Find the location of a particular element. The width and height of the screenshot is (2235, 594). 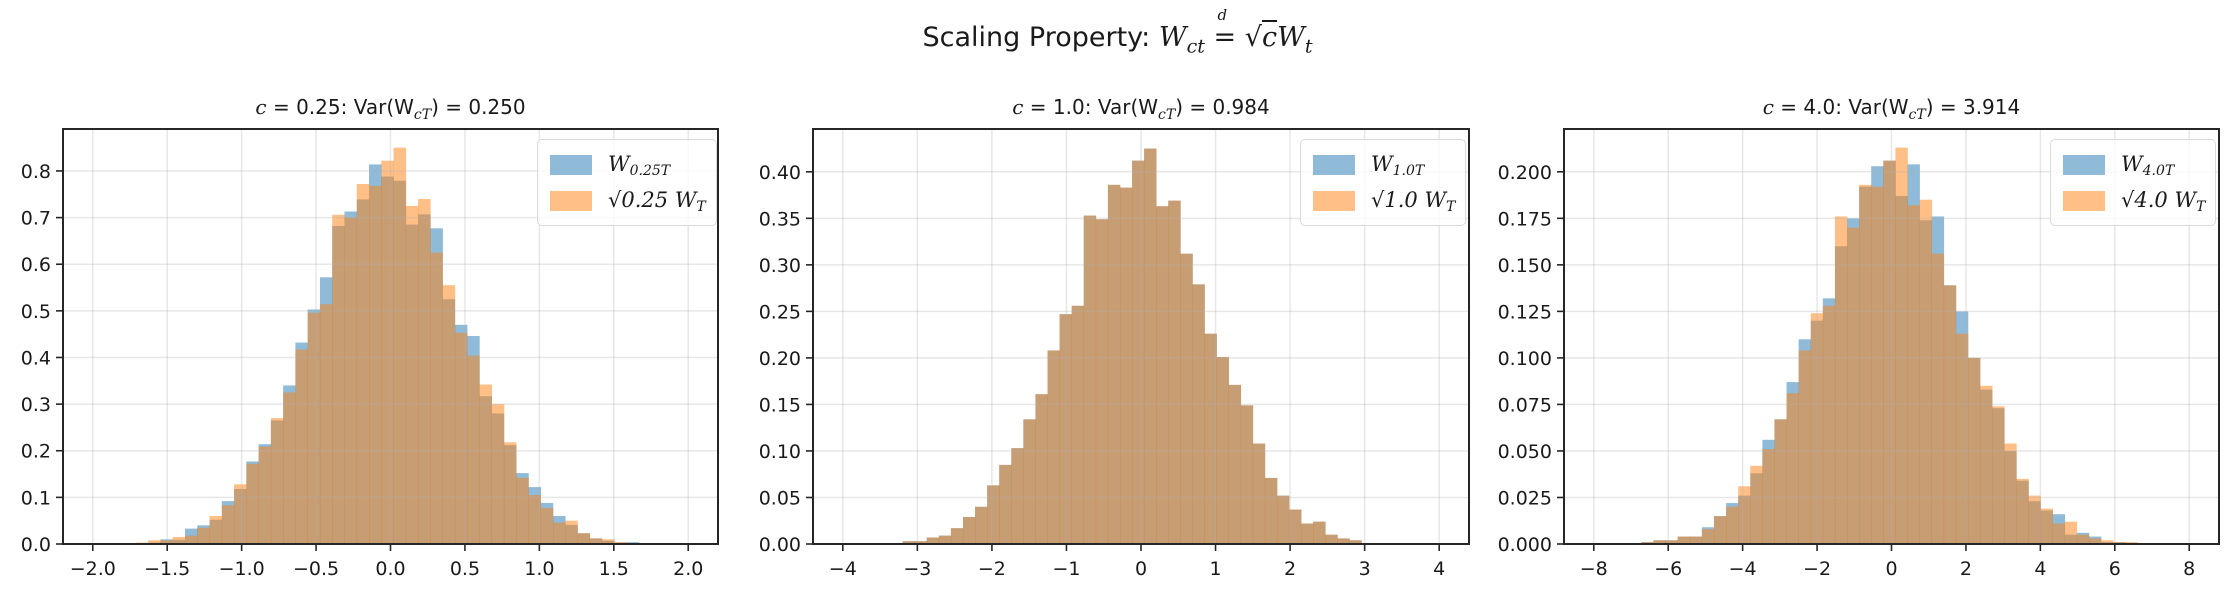

x-tick-label: 0 is located at coordinates (1891, 569).